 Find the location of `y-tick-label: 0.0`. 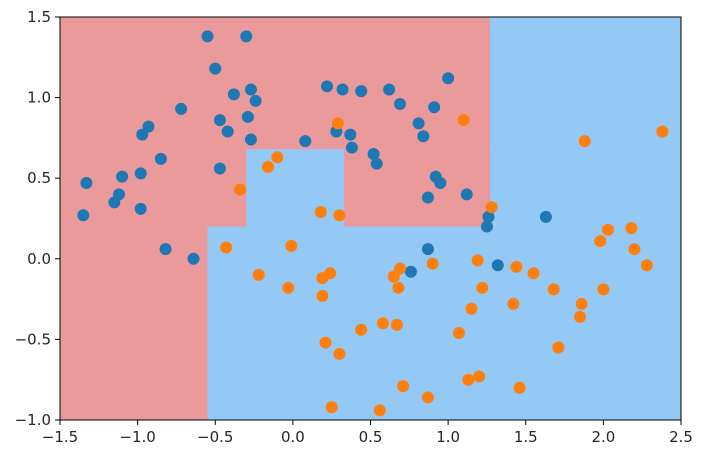

y-tick-label: 0.0 is located at coordinates (39, 259).